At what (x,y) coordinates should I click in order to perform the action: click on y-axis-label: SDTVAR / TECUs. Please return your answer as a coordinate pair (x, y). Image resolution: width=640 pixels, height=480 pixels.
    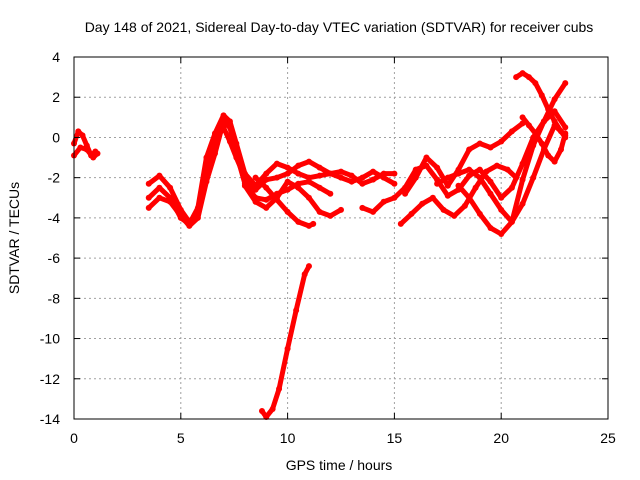
    Looking at the image, I should click on (14, 238).